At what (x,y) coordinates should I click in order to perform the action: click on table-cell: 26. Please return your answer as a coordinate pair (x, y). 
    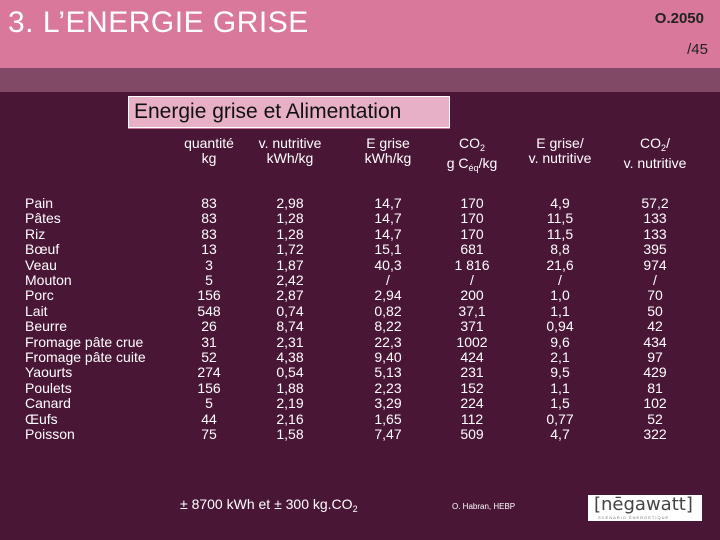
    Looking at the image, I should click on (209, 326).